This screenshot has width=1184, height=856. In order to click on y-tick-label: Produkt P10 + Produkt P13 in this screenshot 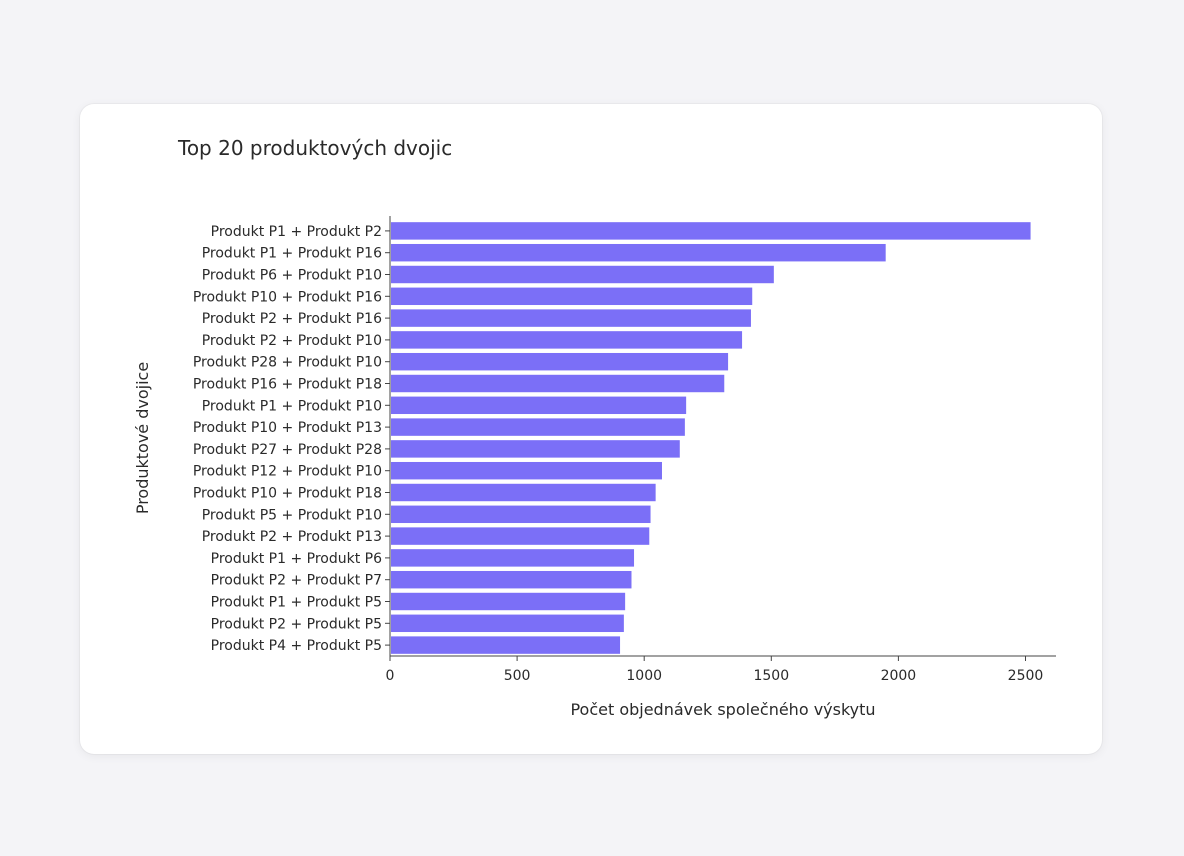, I will do `click(287, 428)`.